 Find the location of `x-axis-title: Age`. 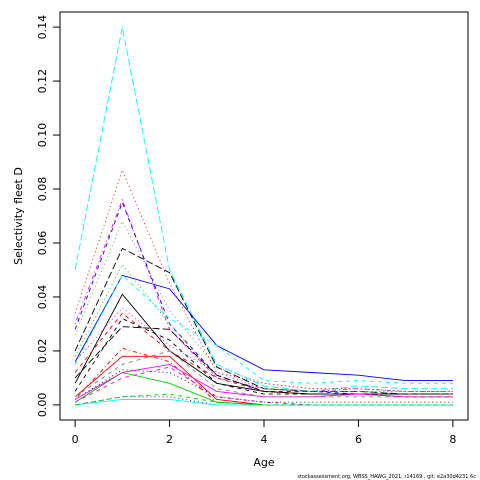

x-axis-title: Age is located at coordinates (264, 462).